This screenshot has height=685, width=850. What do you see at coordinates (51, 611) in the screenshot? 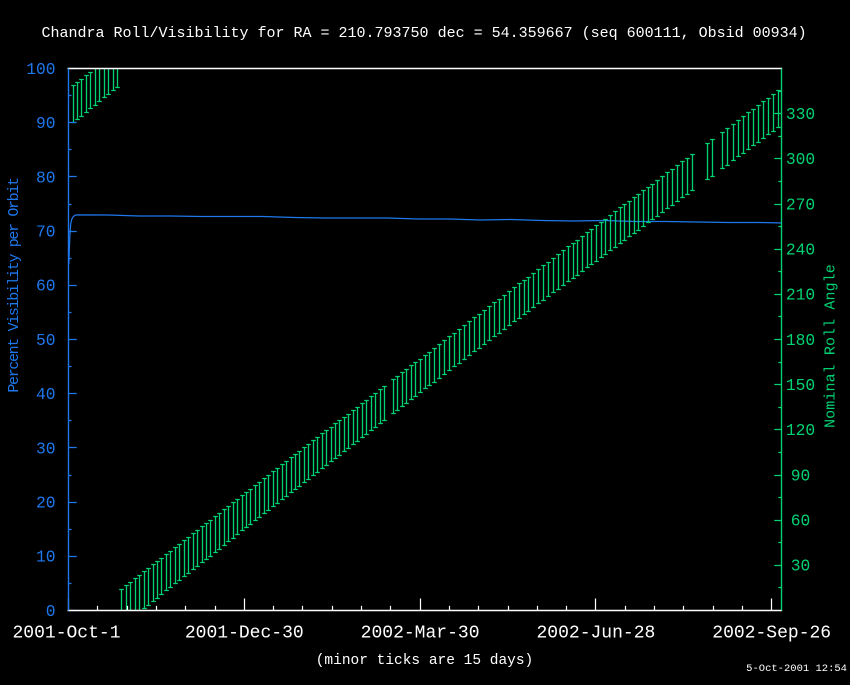
I see `svg-text: 0` at bounding box center [51, 611].